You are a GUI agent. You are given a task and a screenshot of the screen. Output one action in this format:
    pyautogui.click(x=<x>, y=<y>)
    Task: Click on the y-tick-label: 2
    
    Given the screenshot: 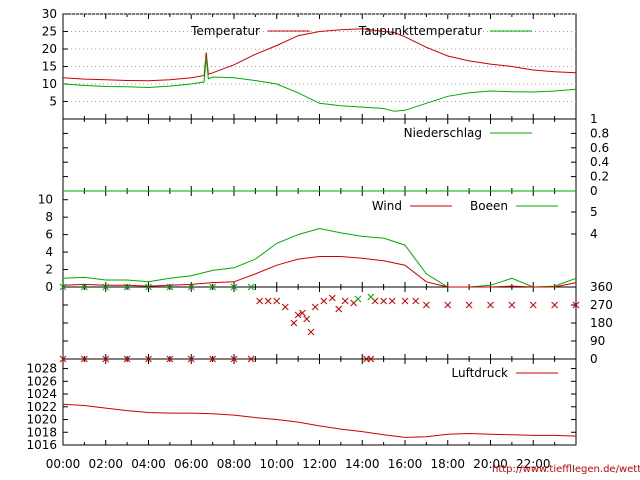 What is the action you would take?
    pyautogui.click(x=49, y=270)
    